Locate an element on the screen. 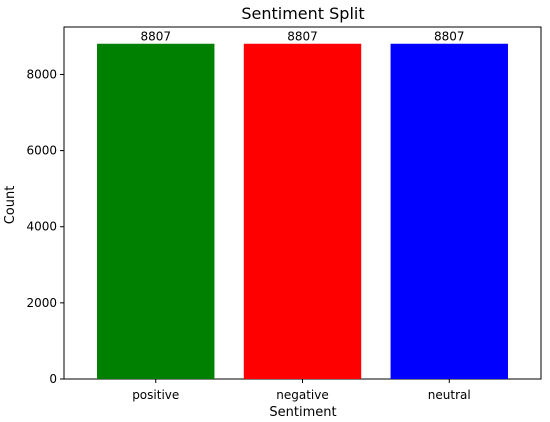  y-tick-label: 6000 is located at coordinates (41, 151).